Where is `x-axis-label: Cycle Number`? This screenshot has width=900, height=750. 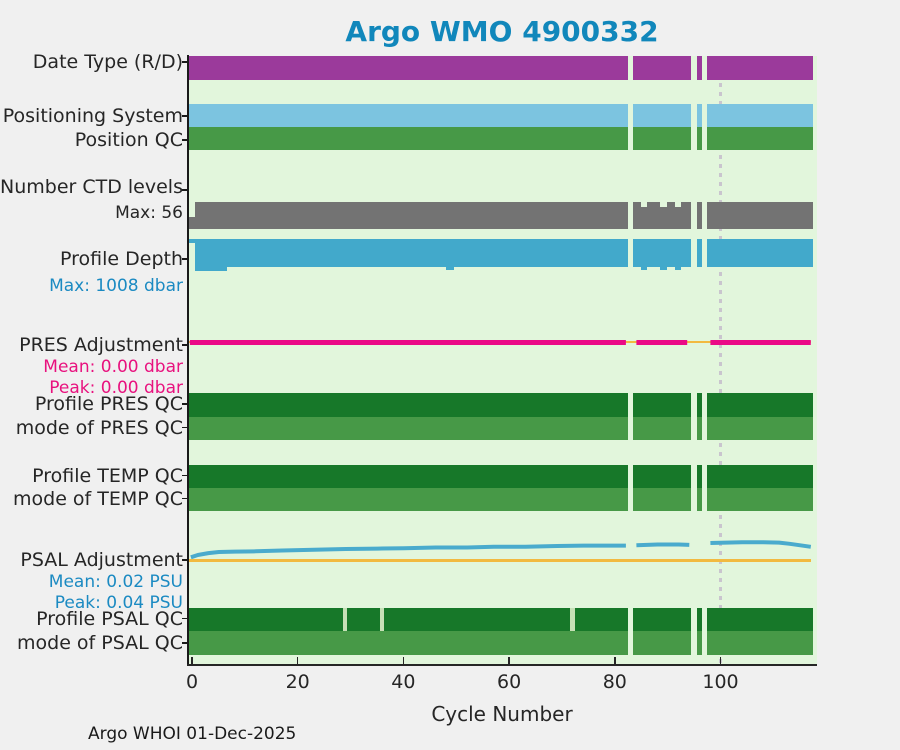 x-axis-label: Cycle Number is located at coordinates (502, 714).